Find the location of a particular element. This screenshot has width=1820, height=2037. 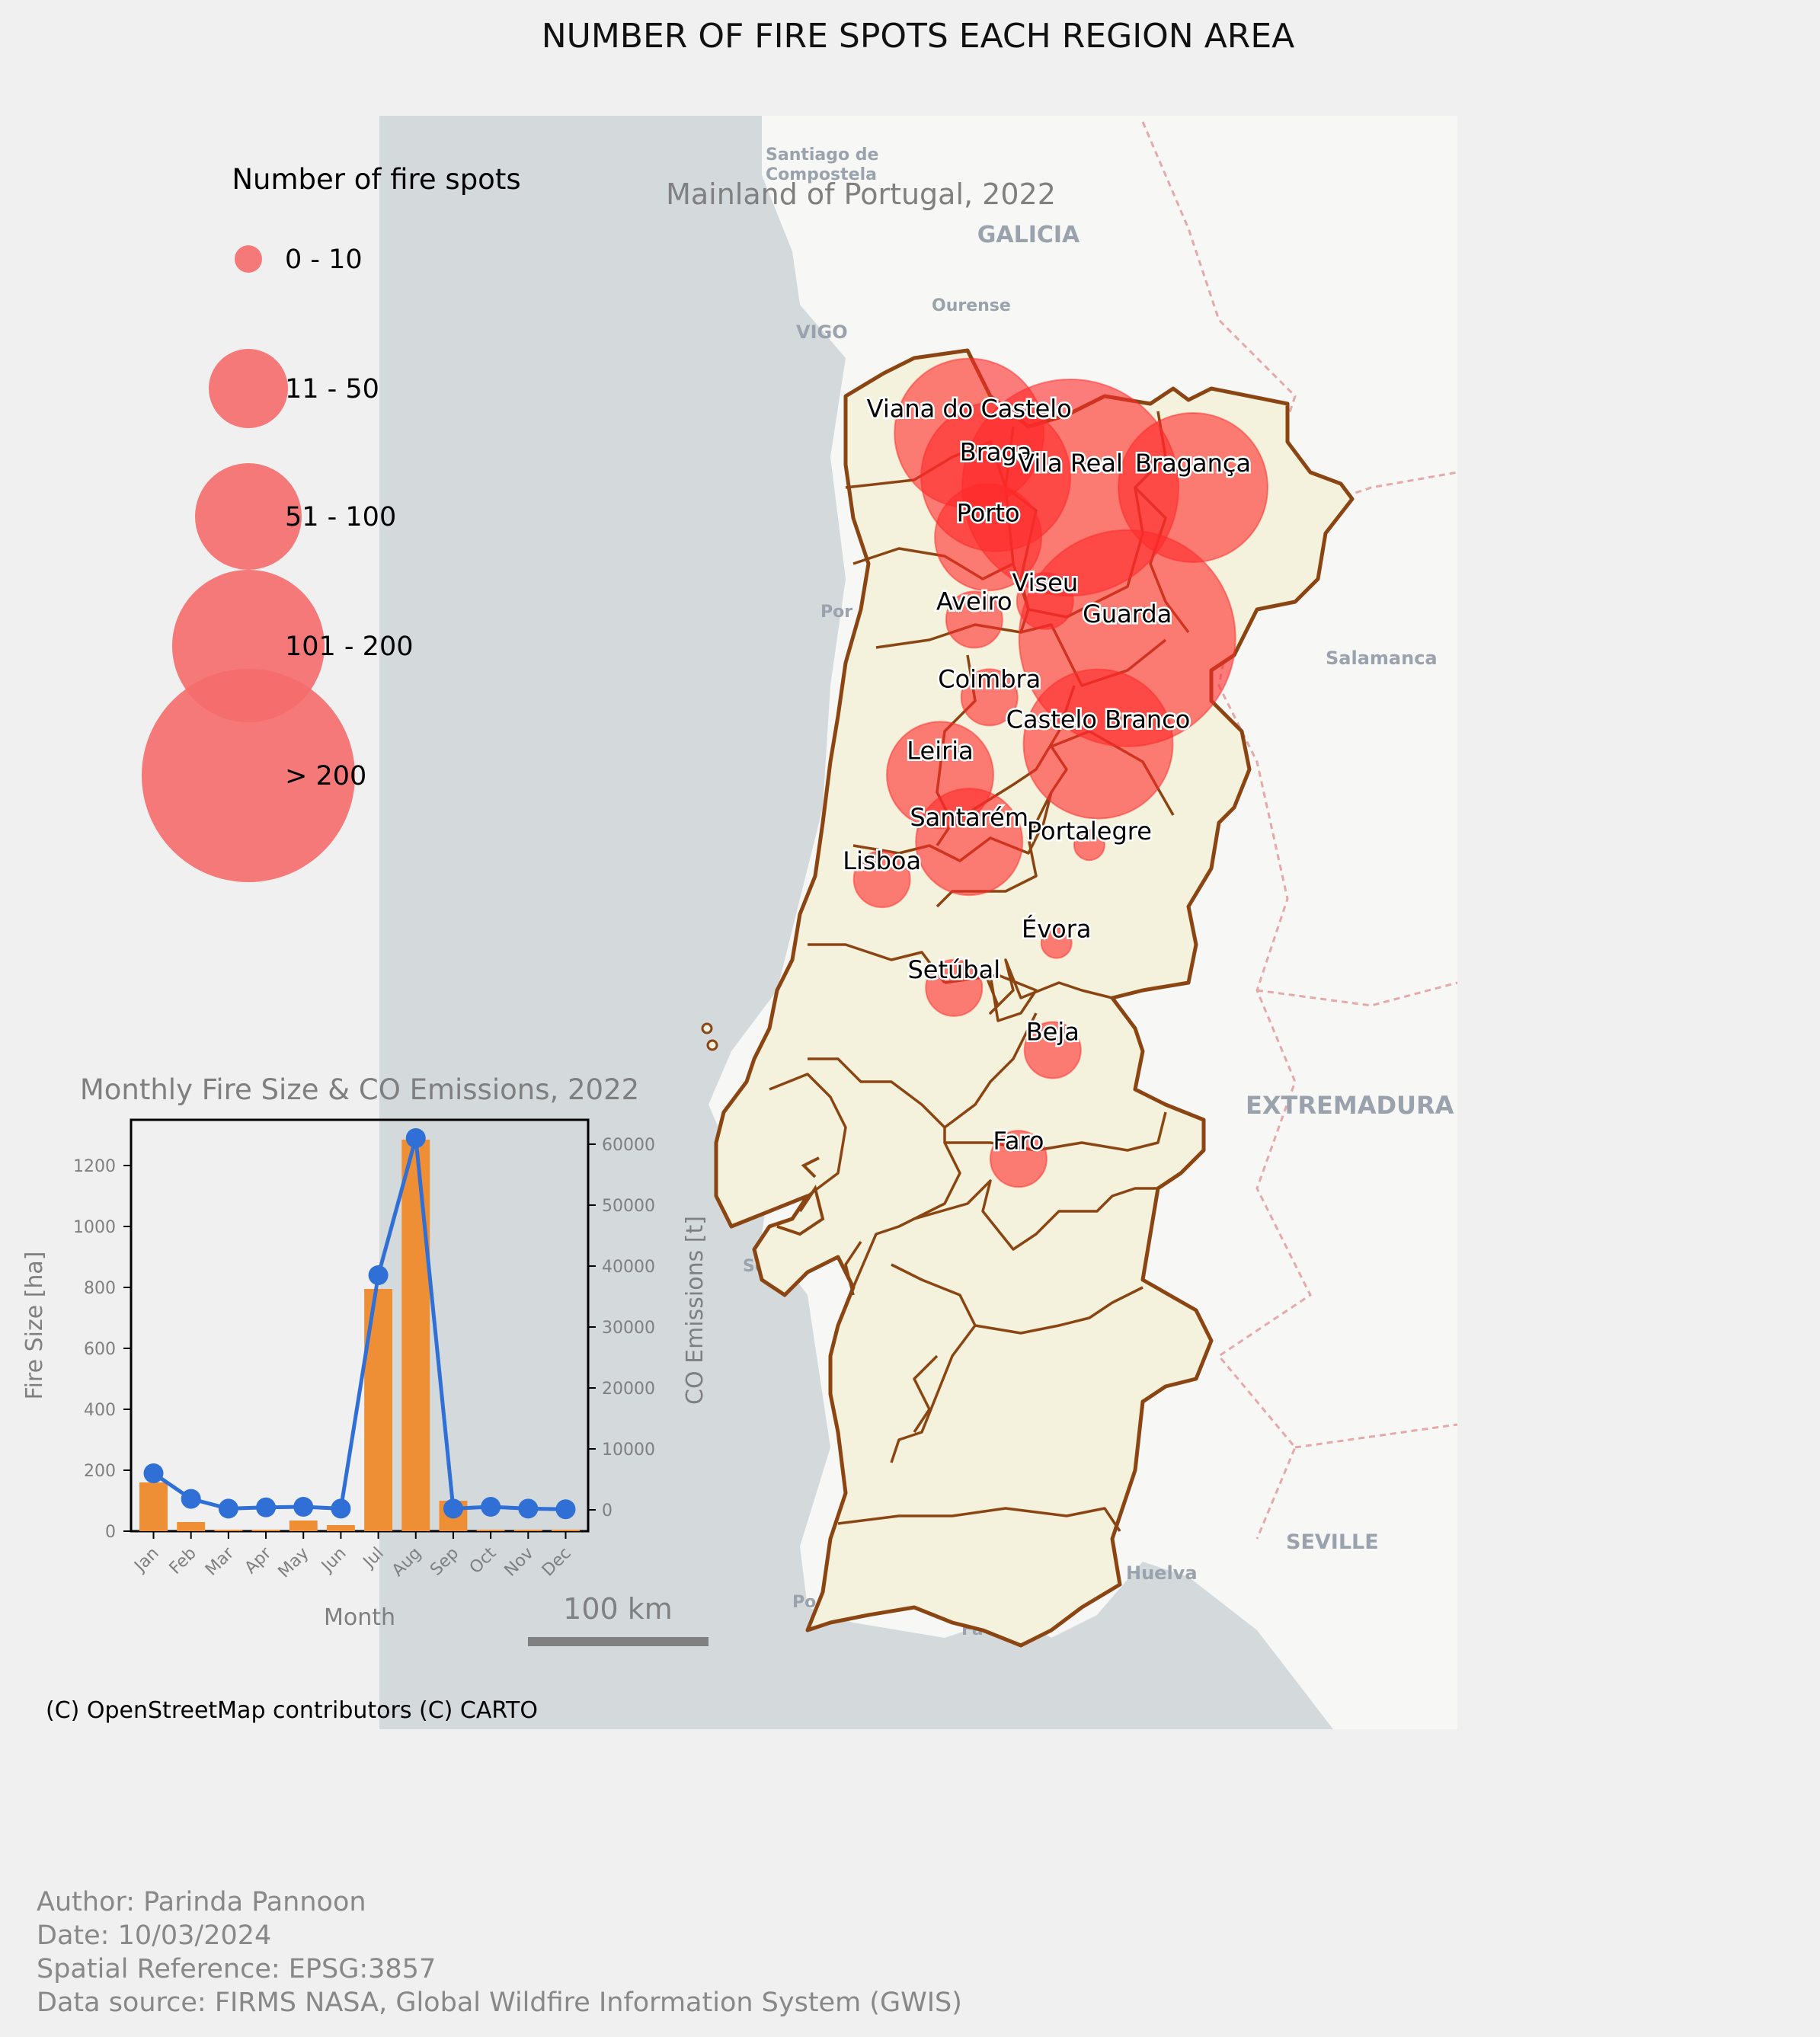

scale-bar-label: 100 km is located at coordinates (618, 1609).